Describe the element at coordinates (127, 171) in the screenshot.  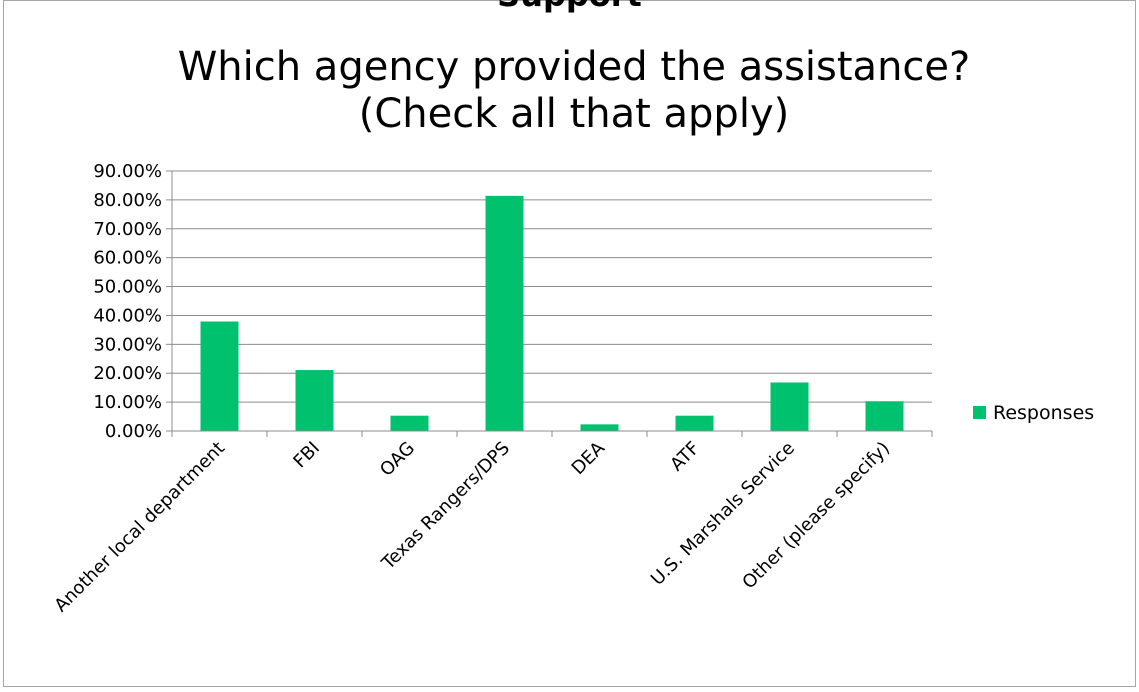
I see `y-tick-label: 90.00%` at that location.